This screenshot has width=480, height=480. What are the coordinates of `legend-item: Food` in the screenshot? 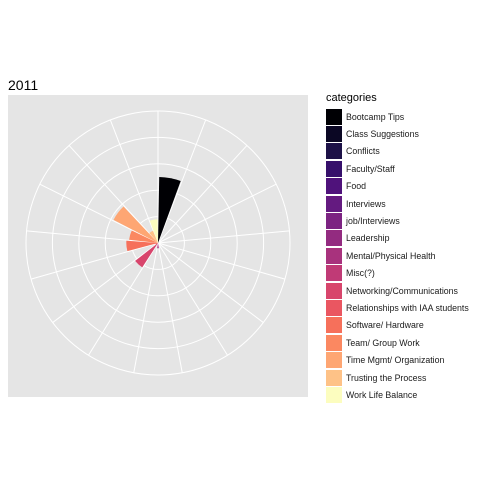 It's located at (397, 186).